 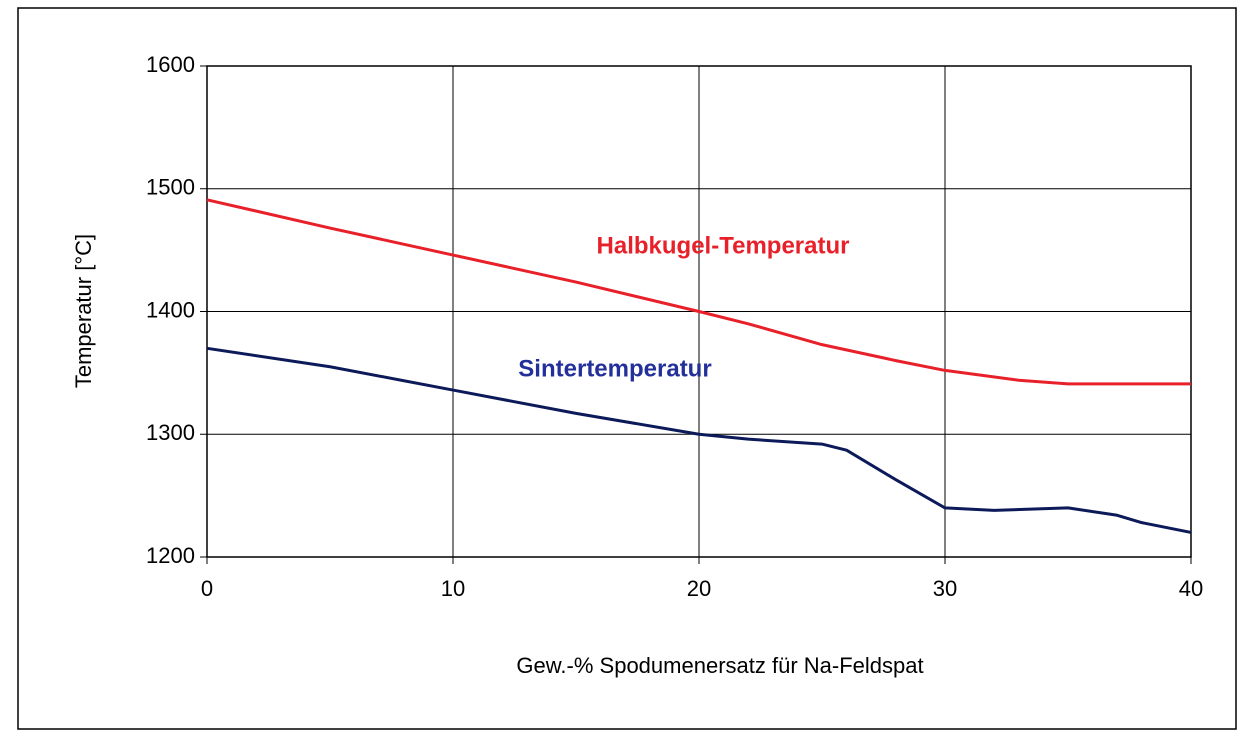 I want to click on y-tick-label: 1600, so click(x=170, y=64).